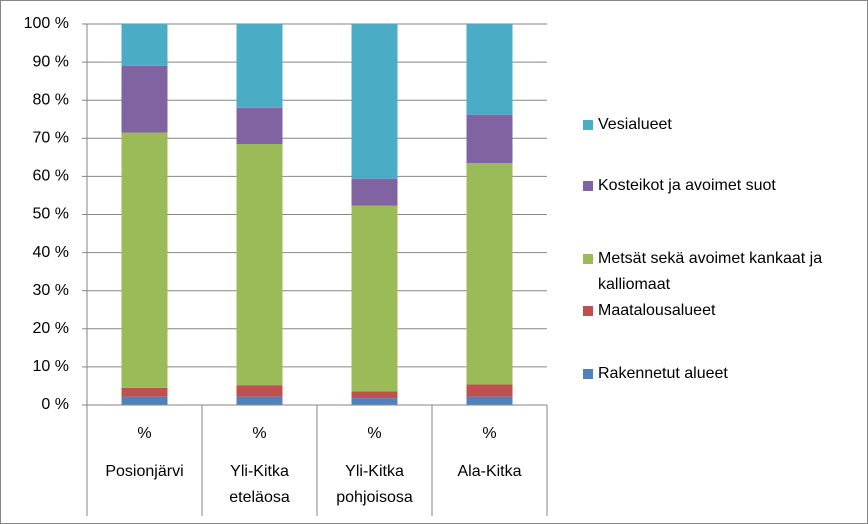 The height and width of the screenshot is (524, 868). I want to click on y-tick-label: 70 %, so click(51, 138).